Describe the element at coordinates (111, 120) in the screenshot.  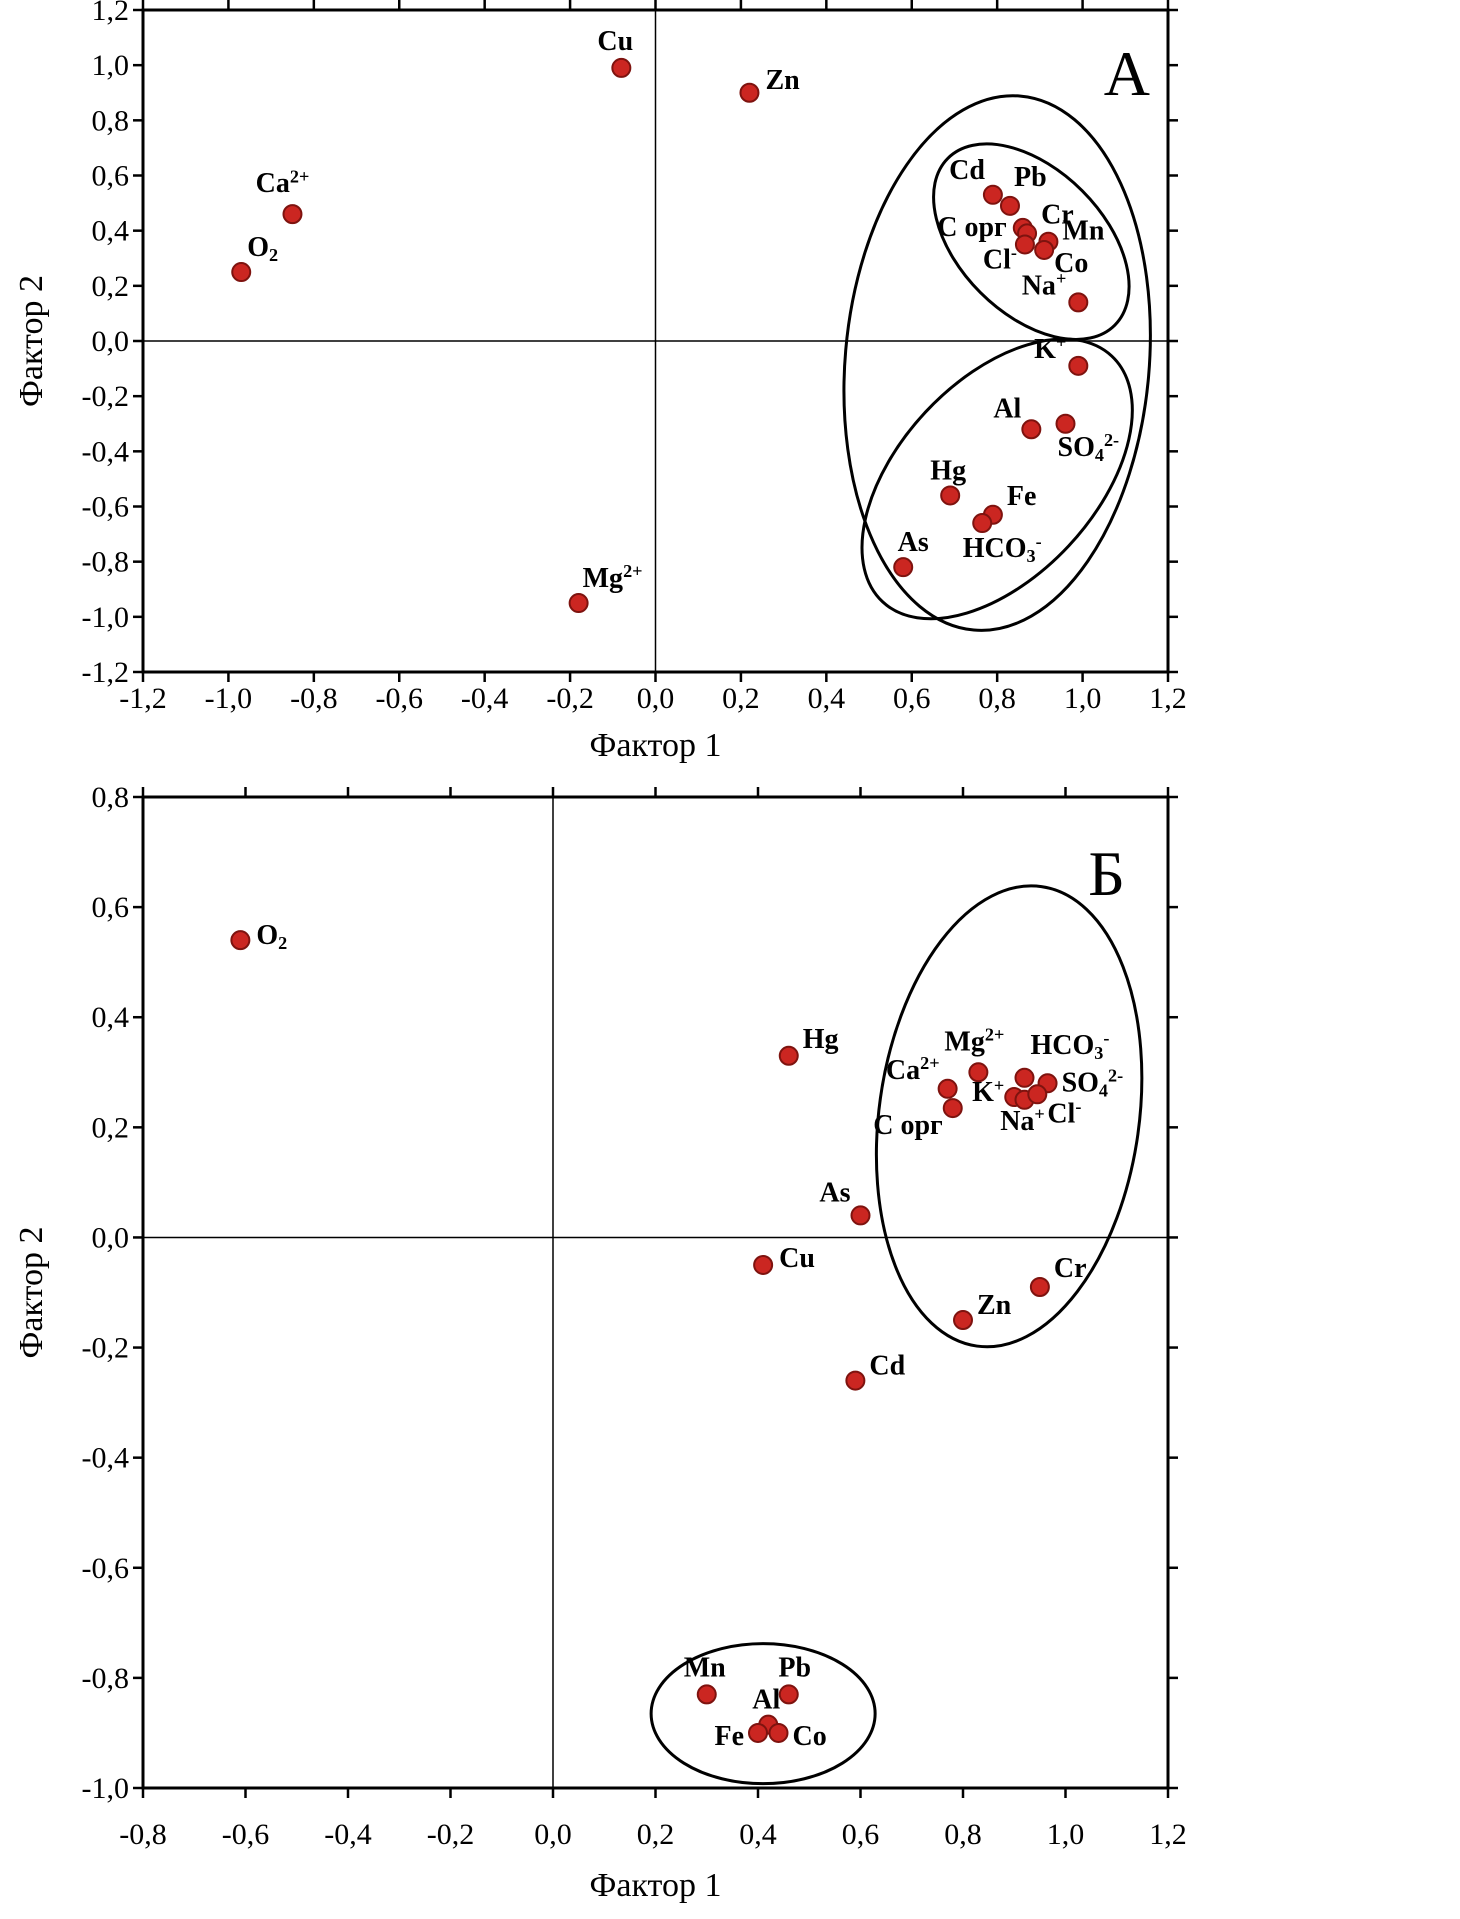
I see `y-tick-label: 0,8` at that location.